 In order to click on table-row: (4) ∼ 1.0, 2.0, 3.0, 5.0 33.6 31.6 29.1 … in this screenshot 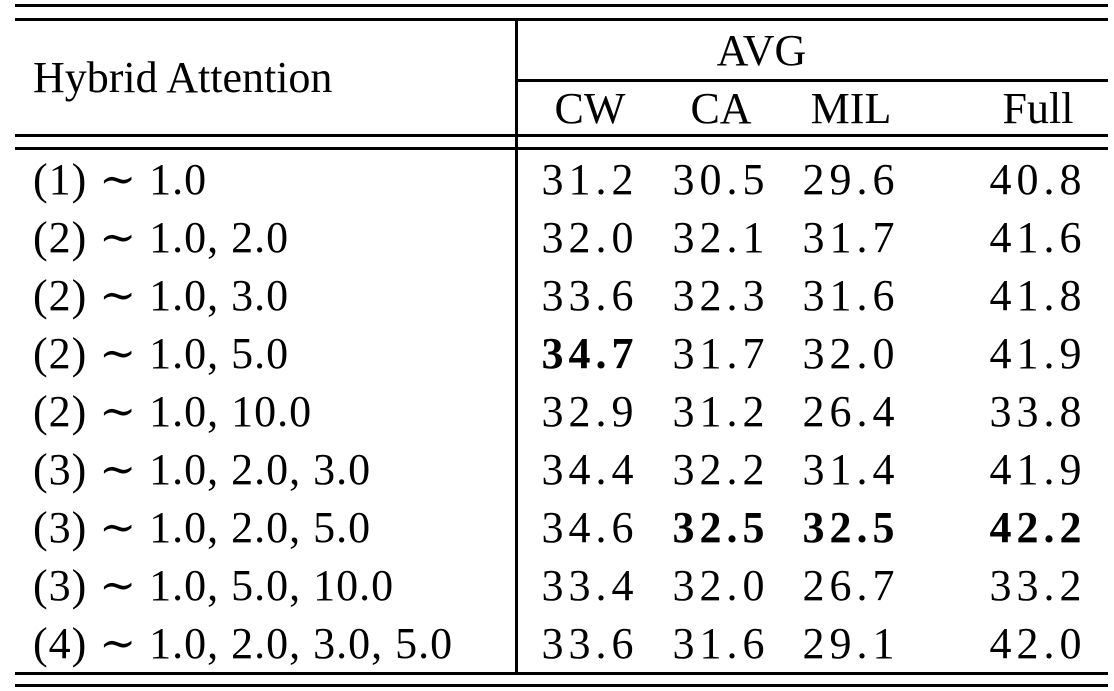, I will do `click(561, 643)`.